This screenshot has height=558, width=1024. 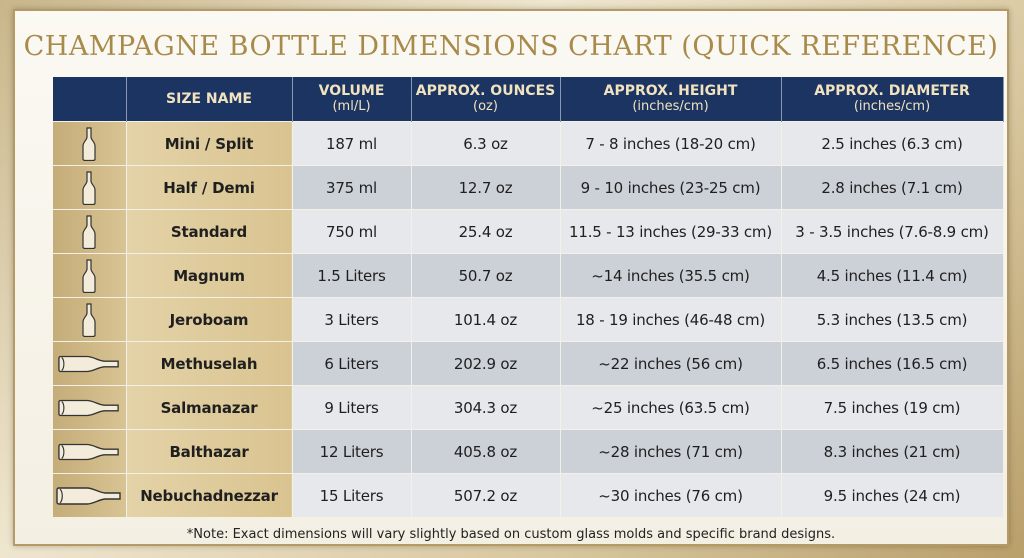 What do you see at coordinates (352, 407) in the screenshot?
I see `volume-cell: 9 Liters` at bounding box center [352, 407].